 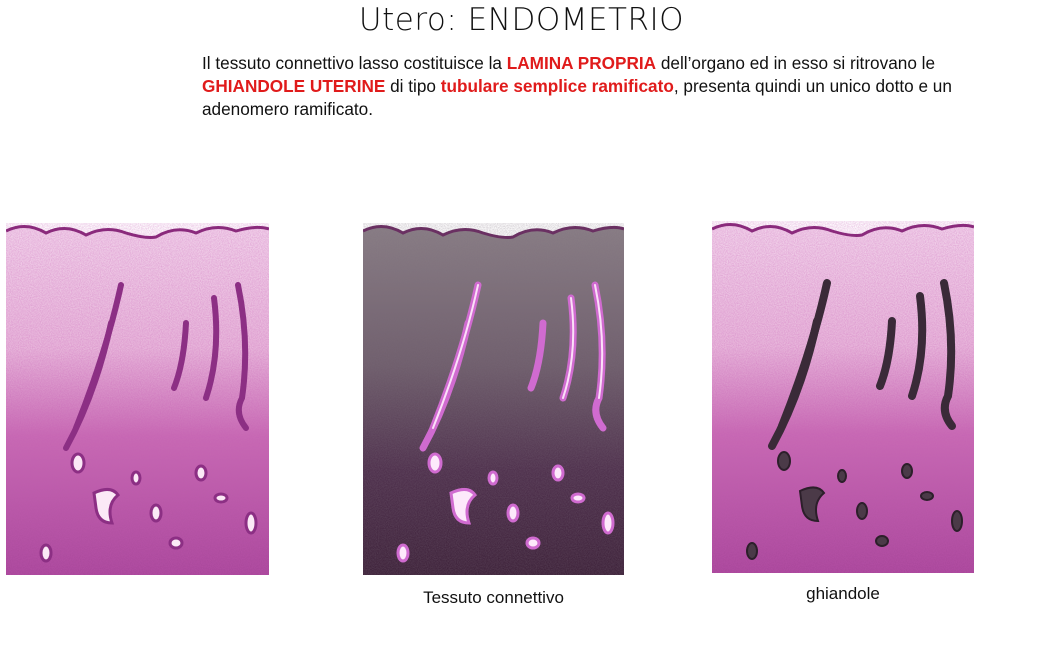 I want to click on histology-image-original, so click(x=137, y=399).